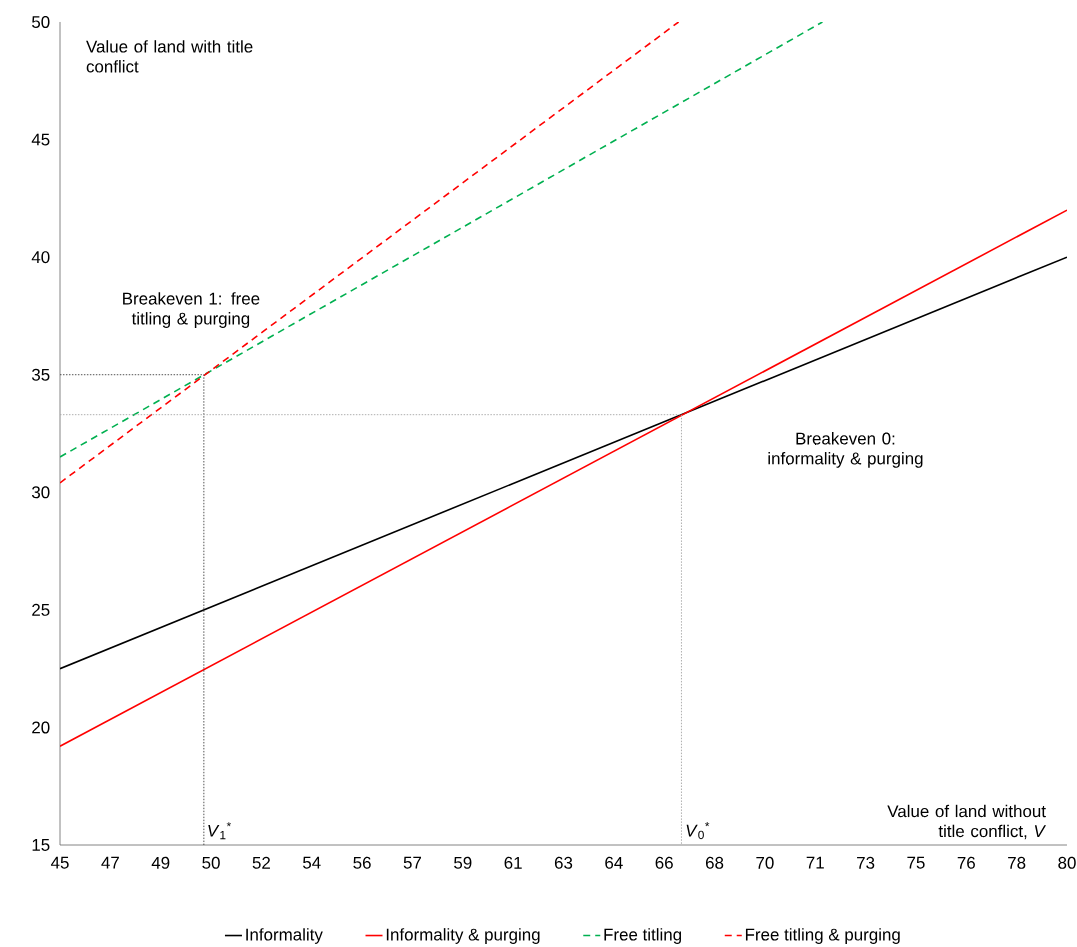 The height and width of the screenshot is (947, 1077). I want to click on x-tick-label: 61, so click(513, 862).